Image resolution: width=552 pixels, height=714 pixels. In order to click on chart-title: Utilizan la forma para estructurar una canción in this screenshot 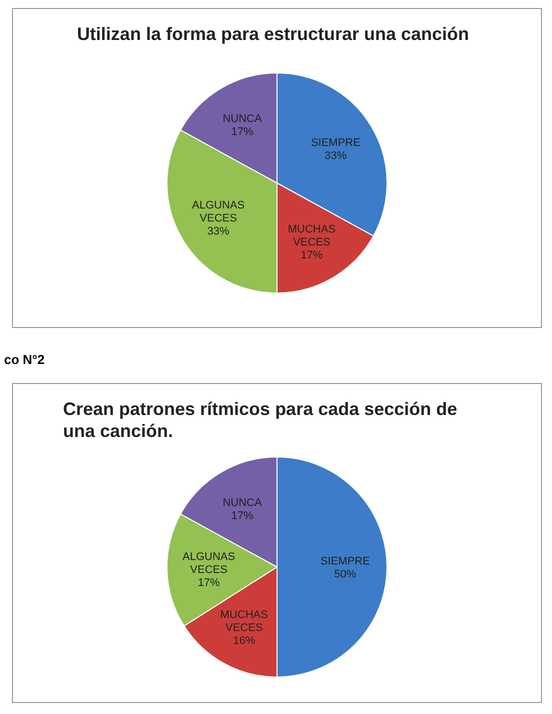, I will do `click(273, 34)`.